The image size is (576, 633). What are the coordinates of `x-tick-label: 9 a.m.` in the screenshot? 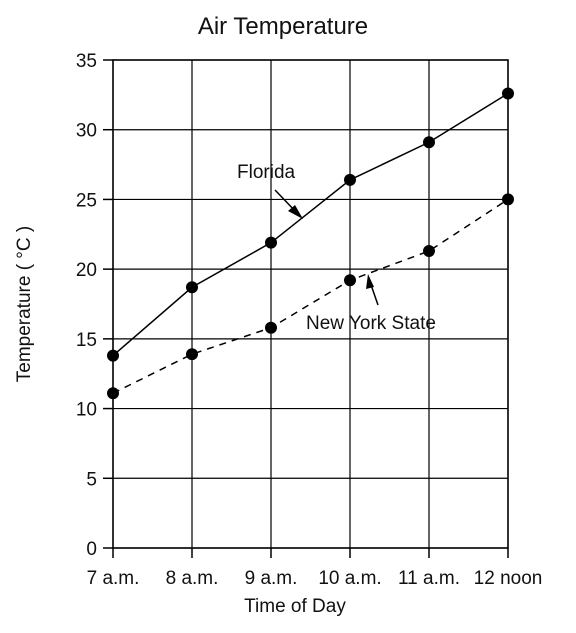 It's located at (271, 578).